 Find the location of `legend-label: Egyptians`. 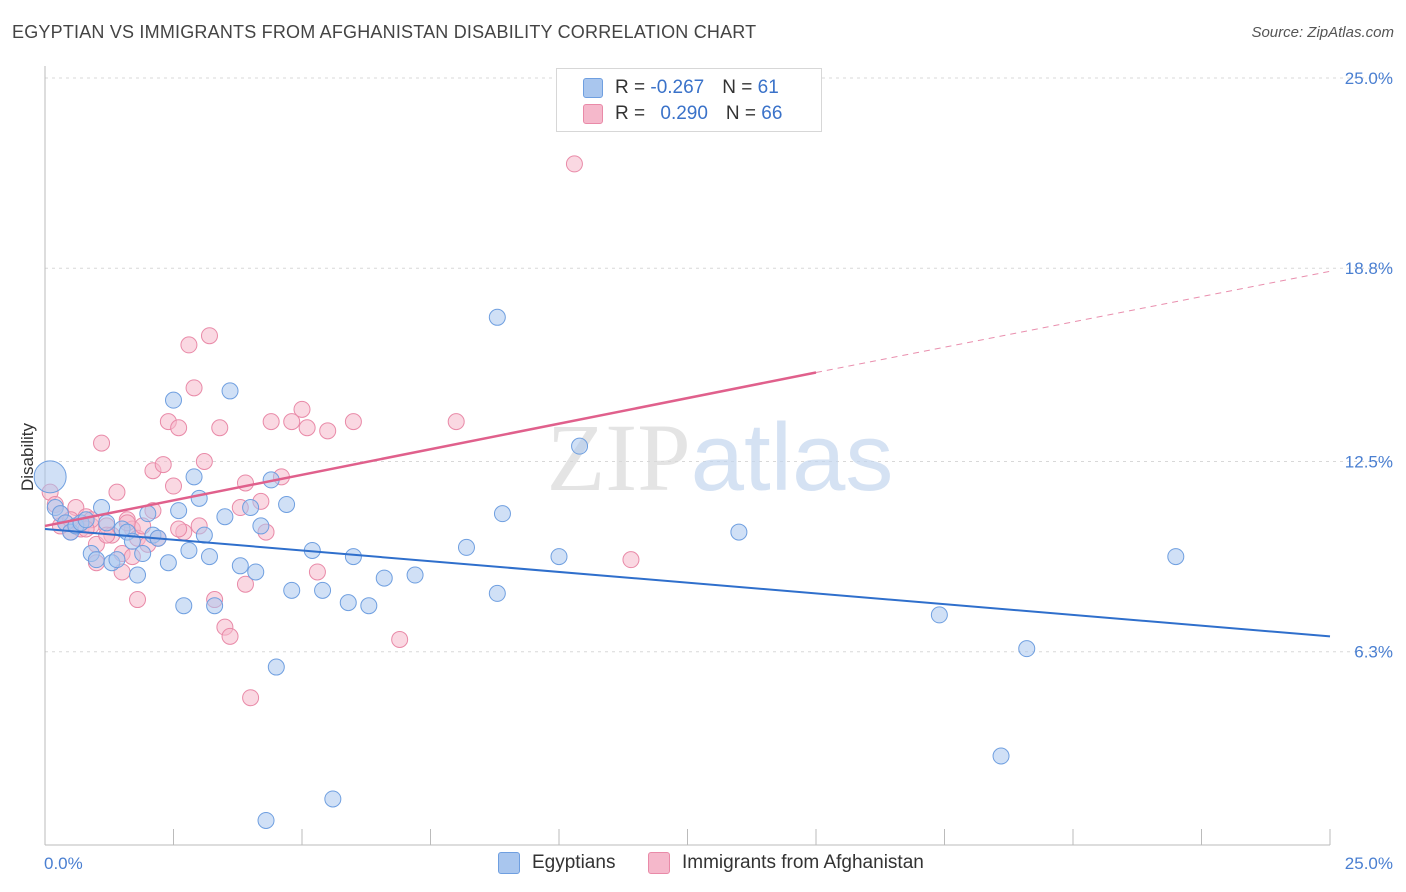

legend-label: Egyptians is located at coordinates (574, 862).